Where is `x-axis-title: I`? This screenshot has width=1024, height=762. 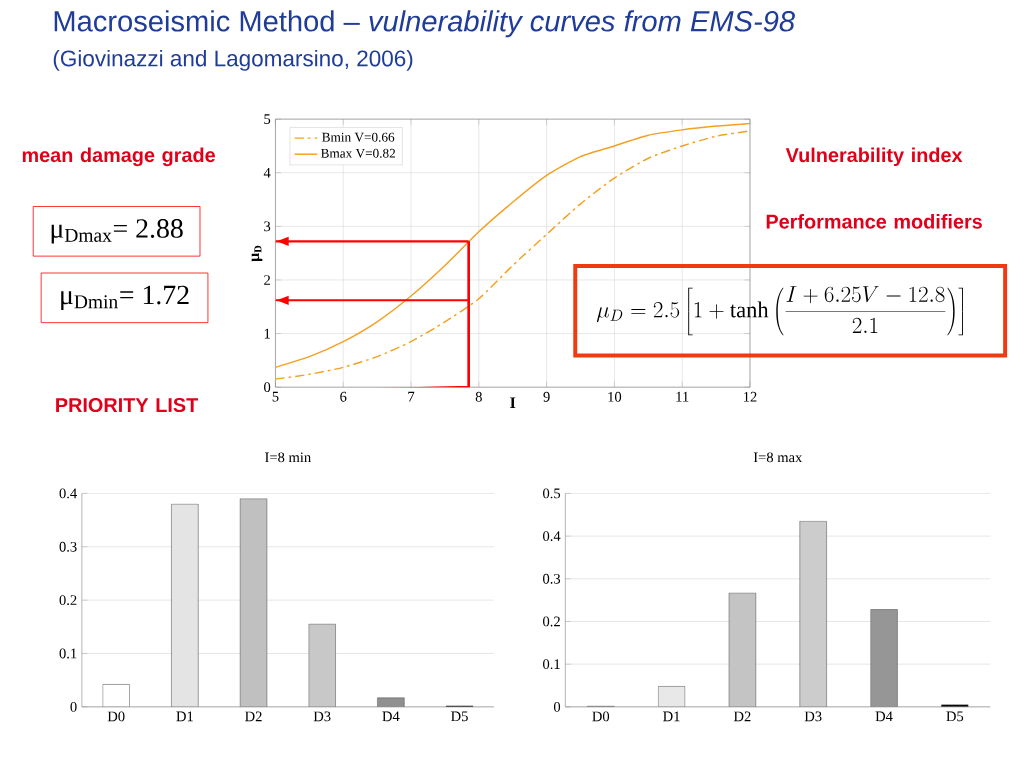 x-axis-title: I is located at coordinates (513, 402).